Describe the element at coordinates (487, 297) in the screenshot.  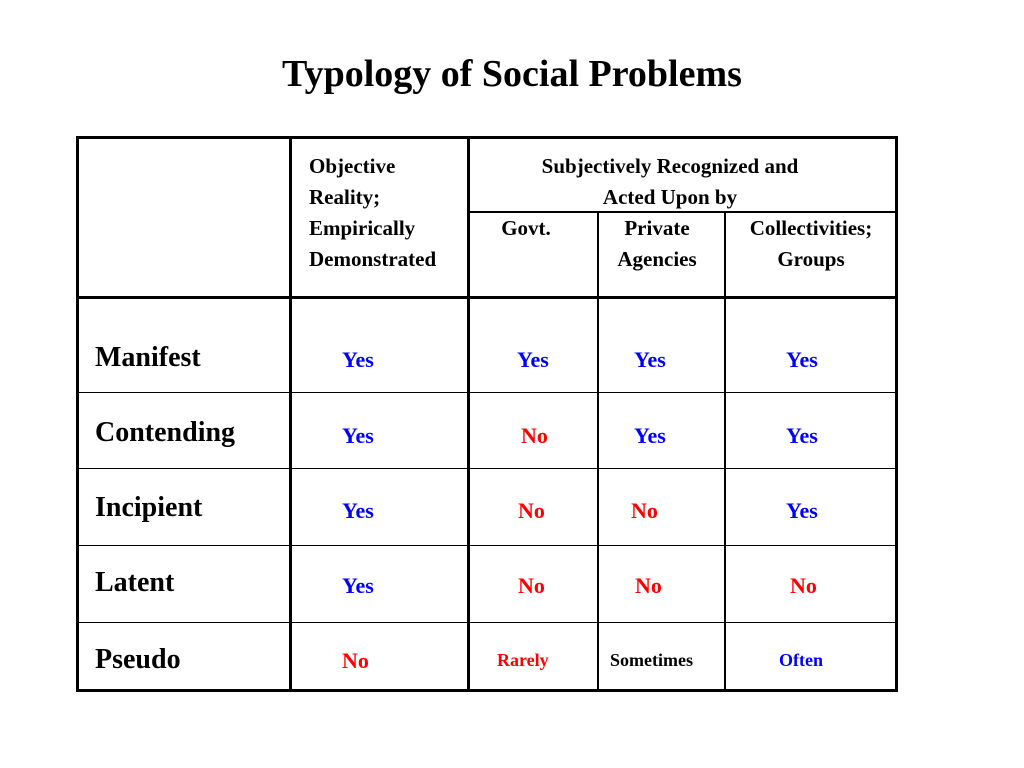
I see `header-bottom-border` at that location.